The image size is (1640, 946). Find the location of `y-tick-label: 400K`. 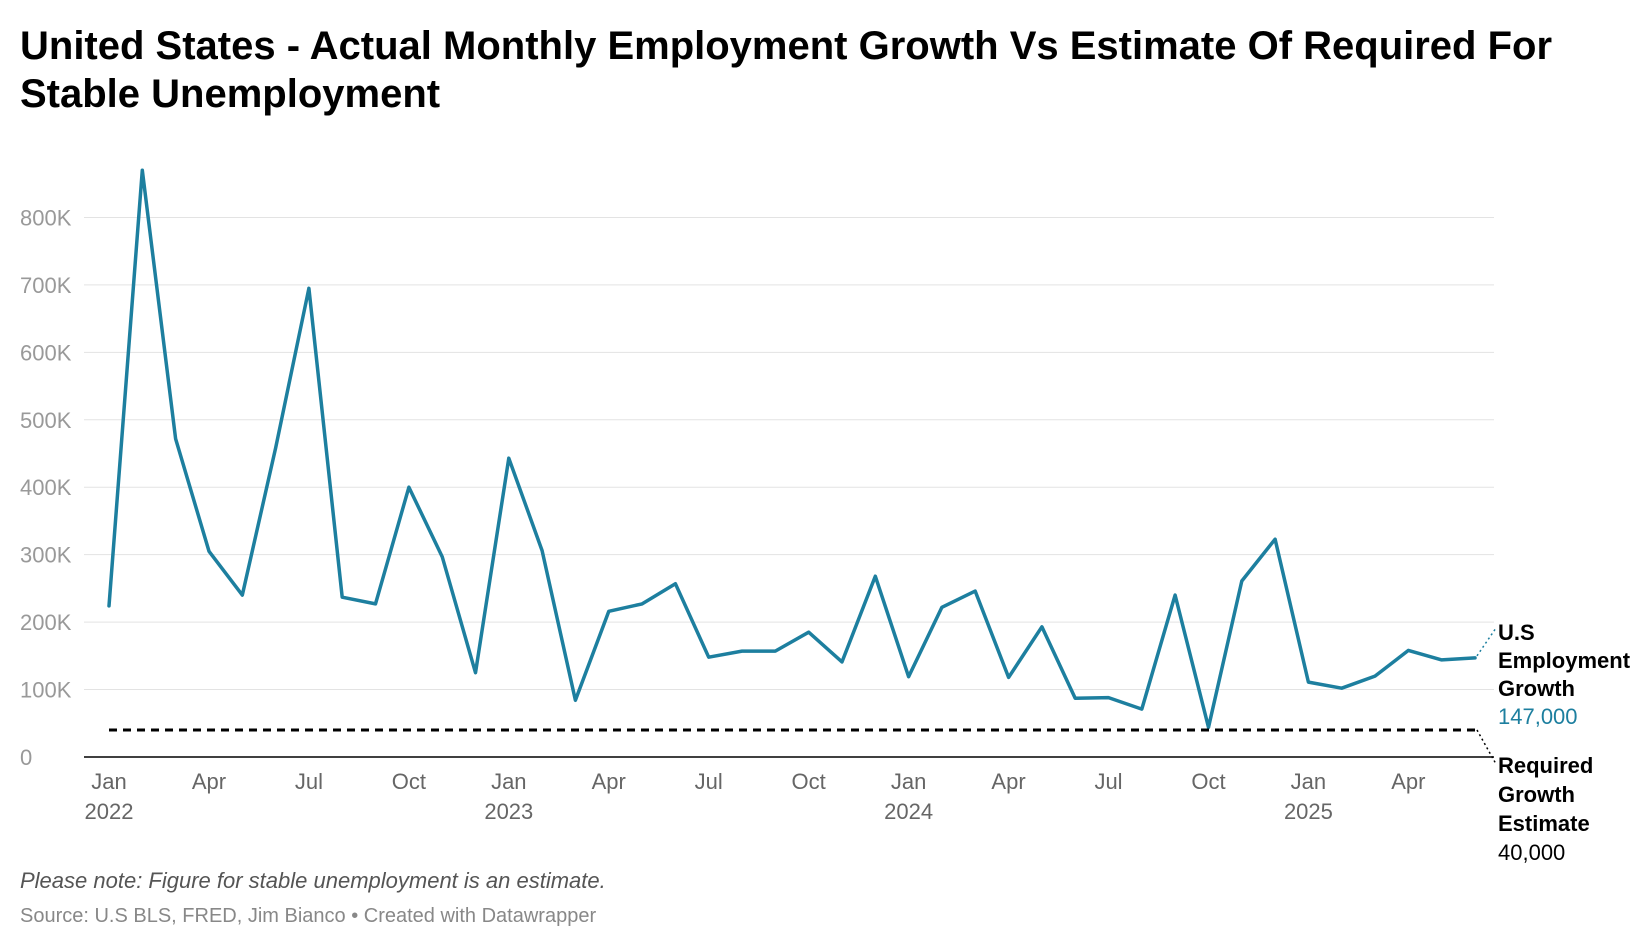

y-tick-label: 400K is located at coordinates (46, 487).